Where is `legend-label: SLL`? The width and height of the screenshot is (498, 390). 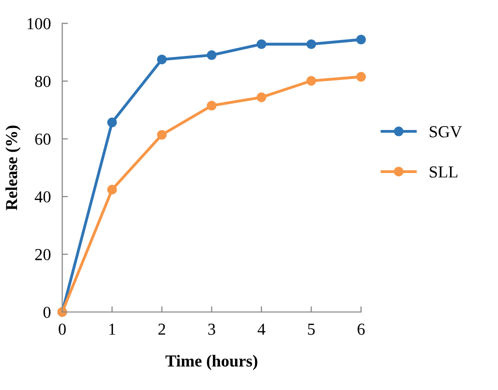 legend-label: SLL is located at coordinates (444, 172).